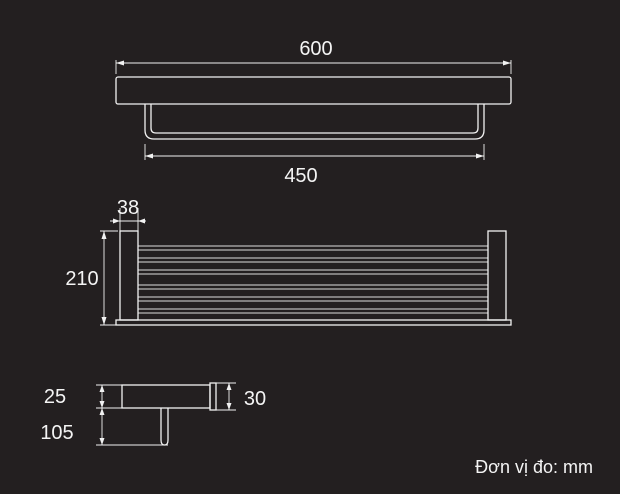  What do you see at coordinates (313, 90) in the screenshot?
I see `shelf-plate-top` at bounding box center [313, 90].